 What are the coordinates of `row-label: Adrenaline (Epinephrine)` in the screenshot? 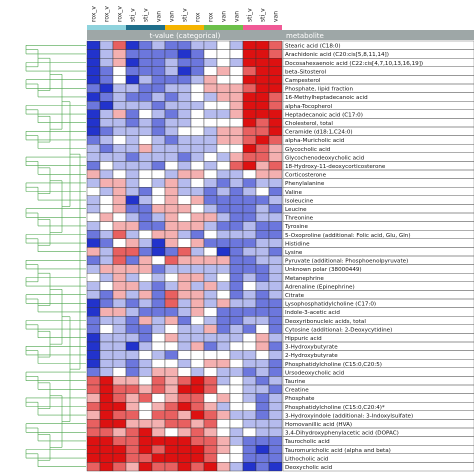 It's located at (320, 287).